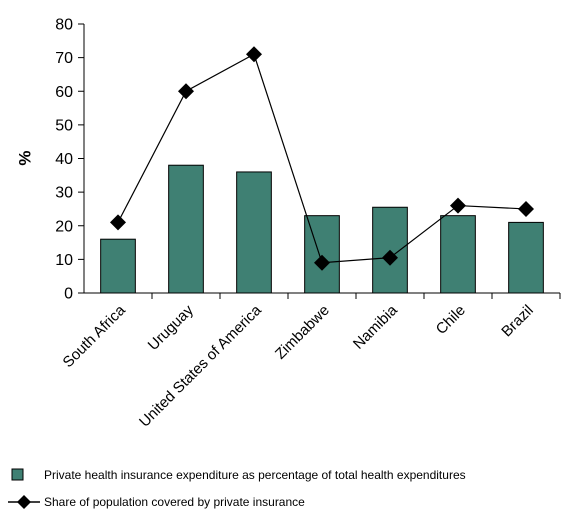 This screenshot has width=585, height=509. Describe the element at coordinates (64, 92) in the screenshot. I see `y-tick-label: 60` at that location.